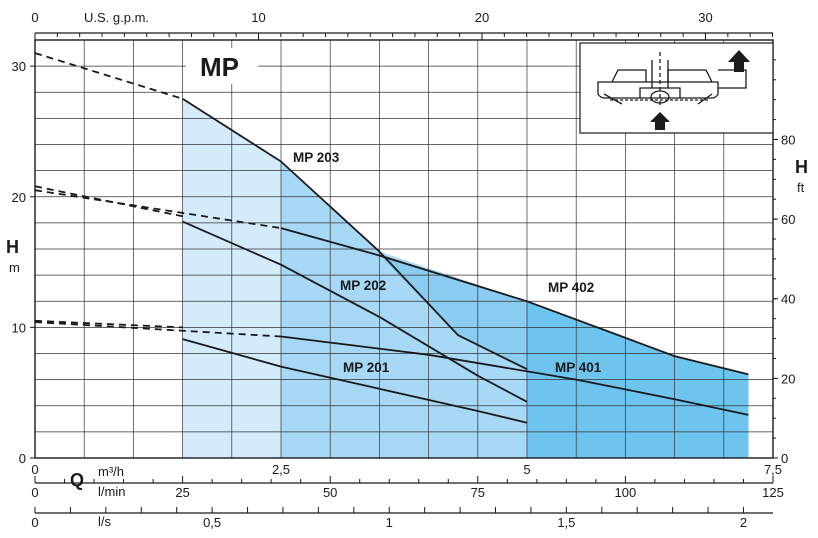 The height and width of the screenshot is (538, 818). I want to click on left-axis-symbol: H, so click(12, 247).